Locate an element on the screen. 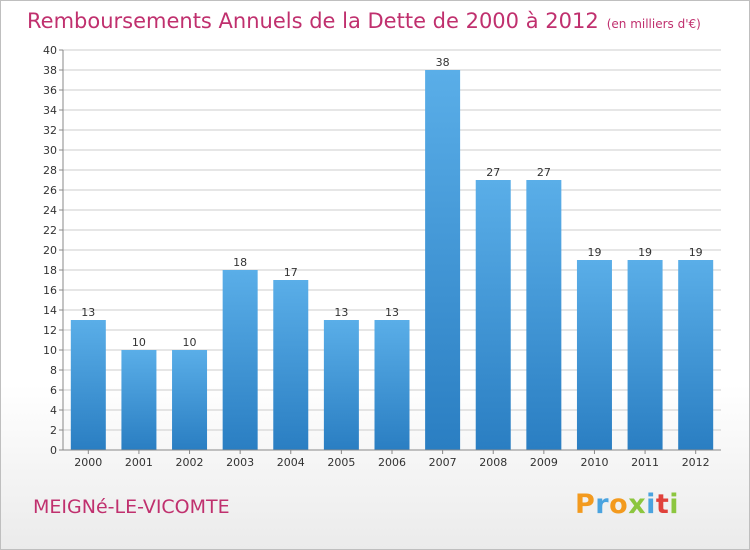 This screenshot has width=750, height=550. x-tick-label: 2012 is located at coordinates (696, 462).